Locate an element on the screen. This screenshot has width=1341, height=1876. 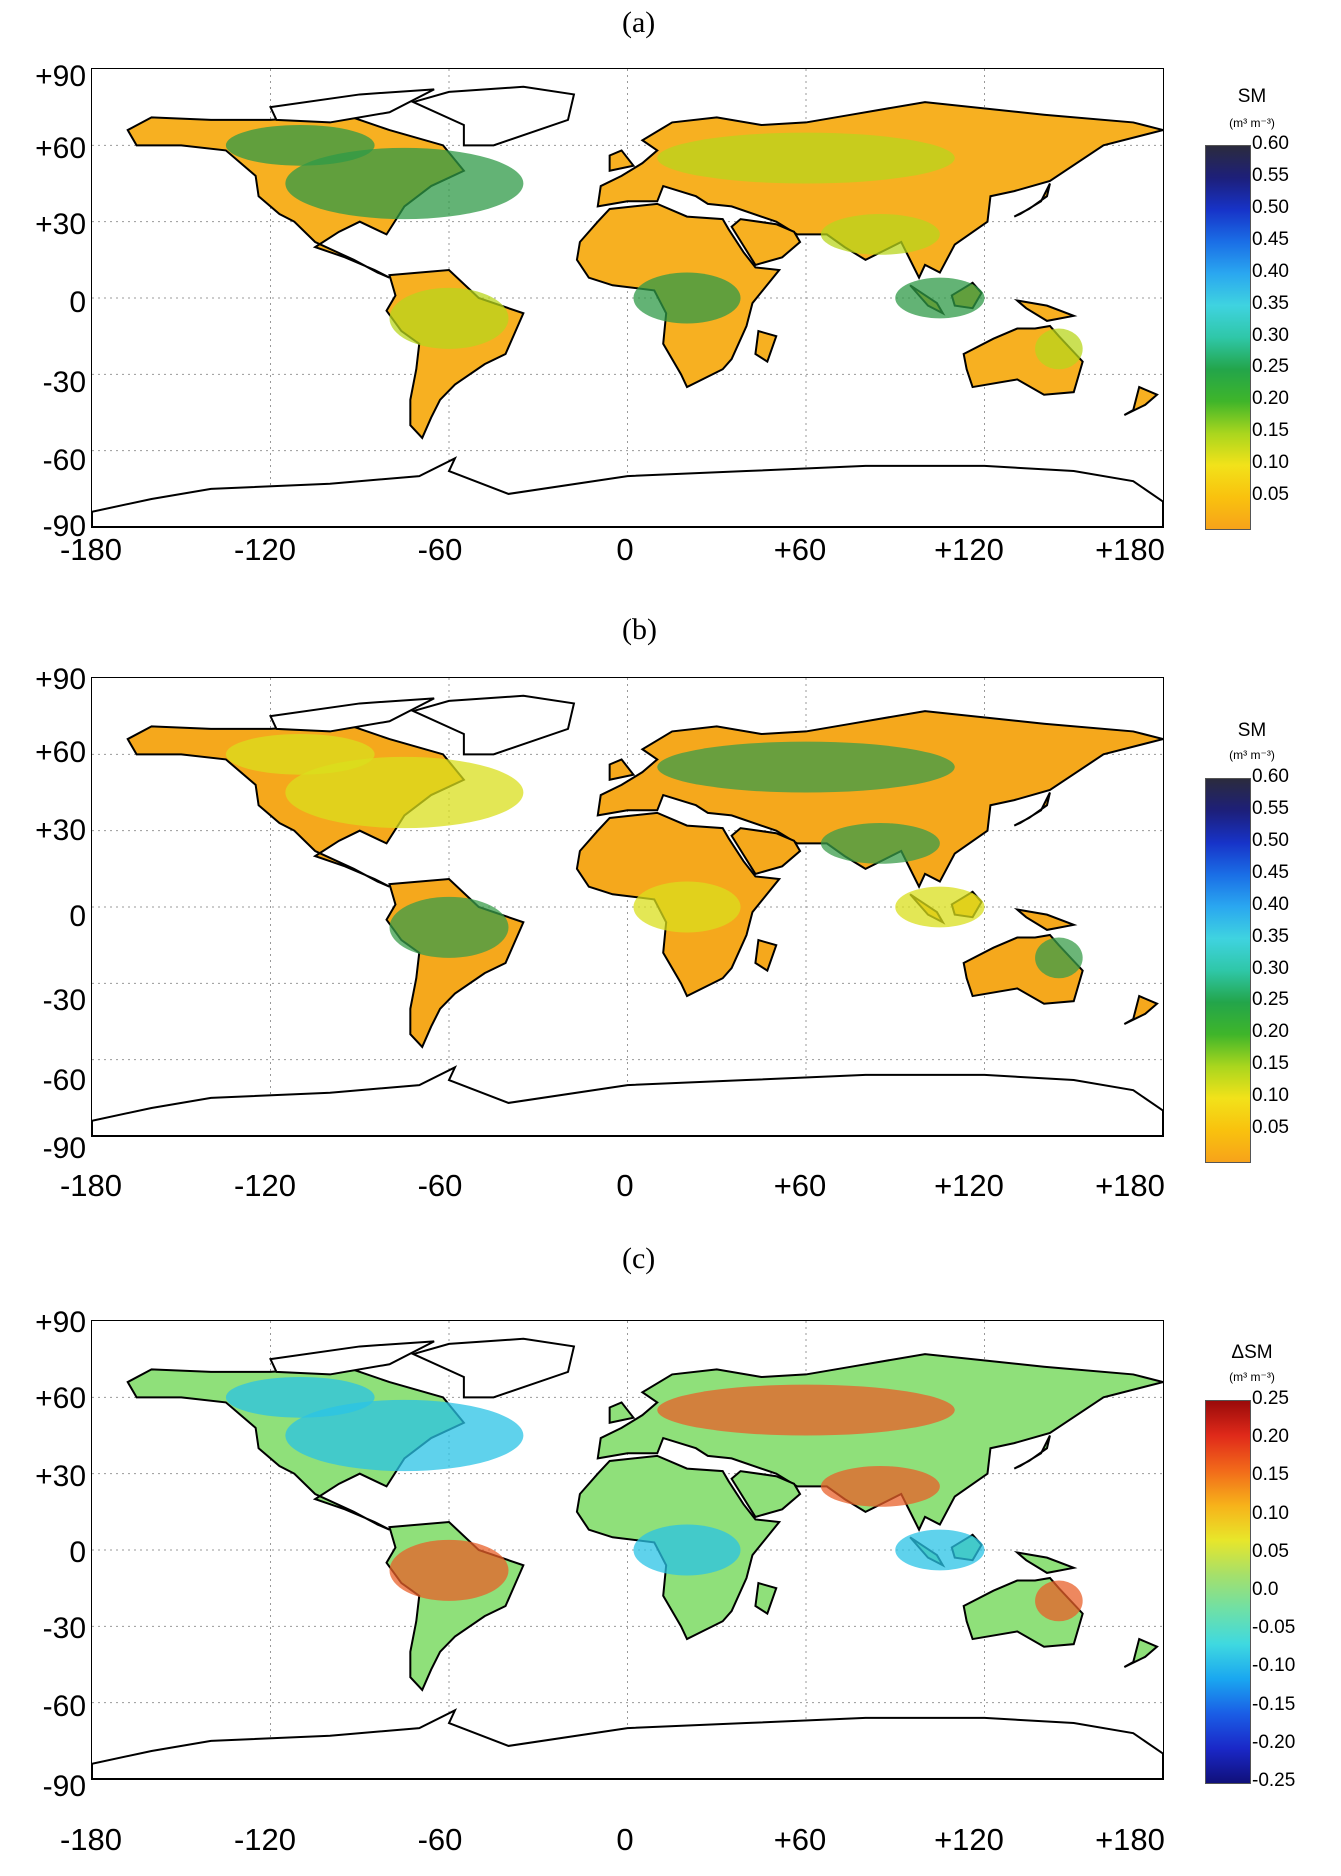
x-tick: +60 is located at coordinates (800, 549).